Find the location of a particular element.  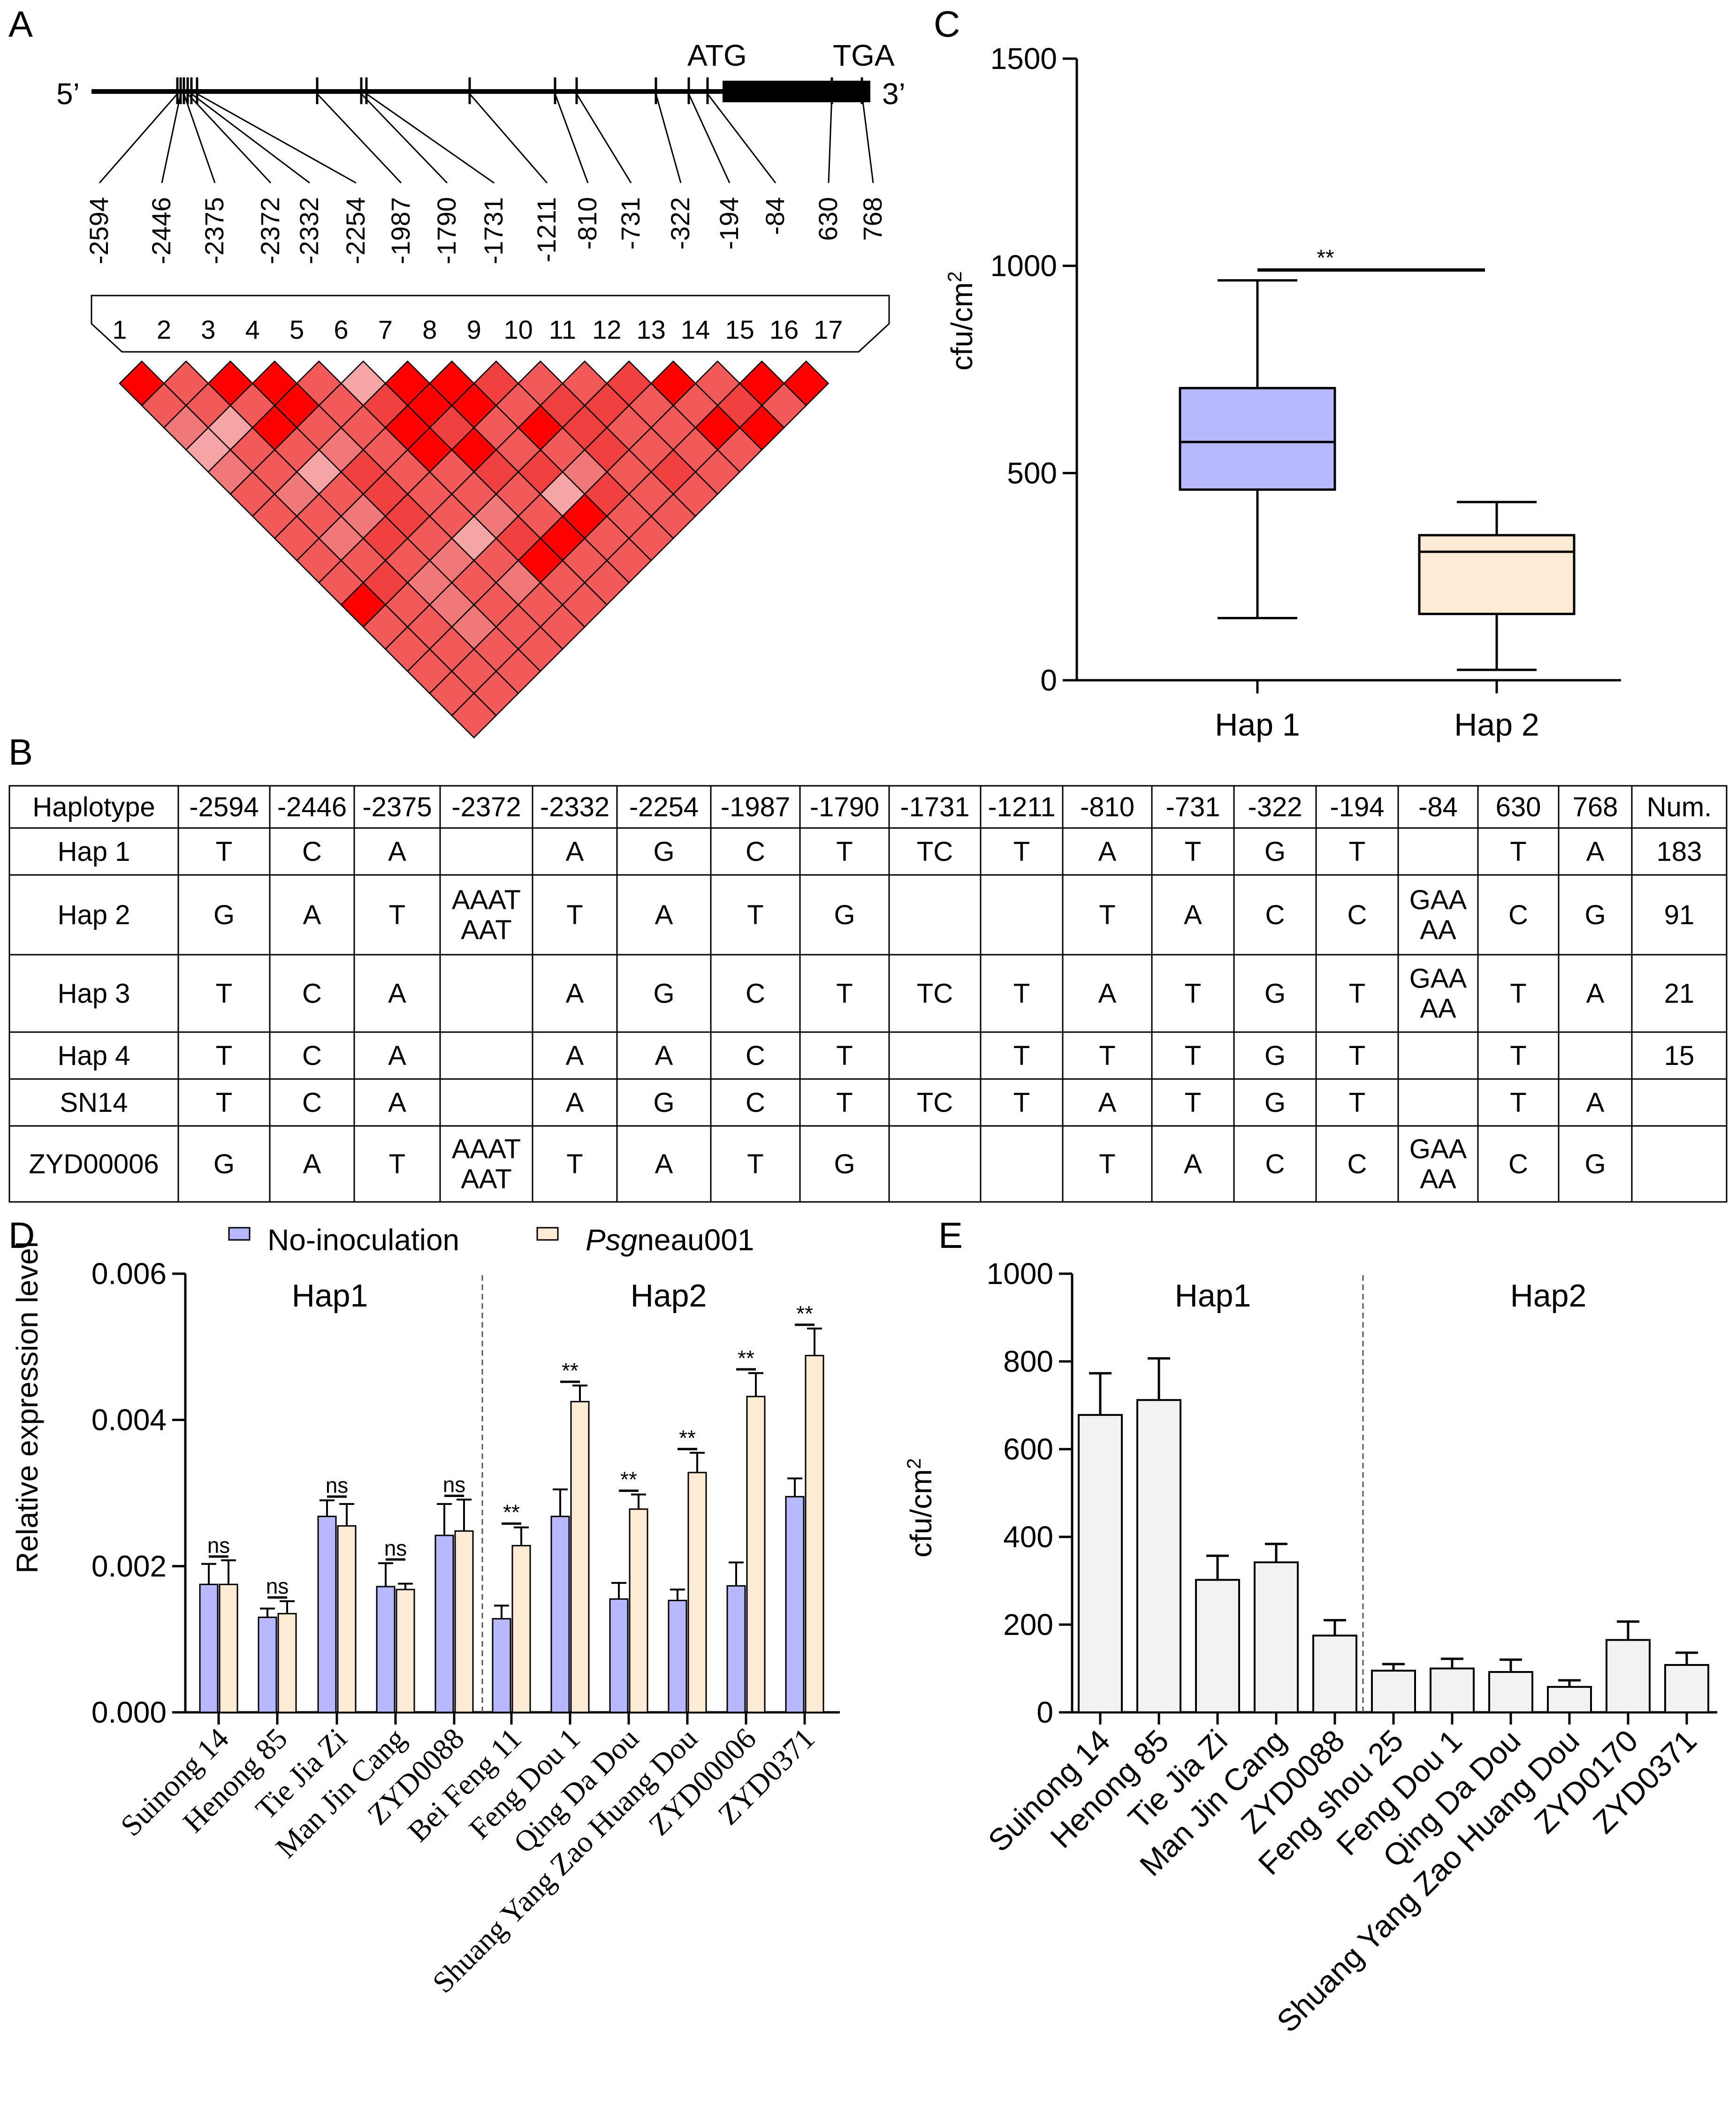

snp-position-label: -2254 is located at coordinates (355, 231).